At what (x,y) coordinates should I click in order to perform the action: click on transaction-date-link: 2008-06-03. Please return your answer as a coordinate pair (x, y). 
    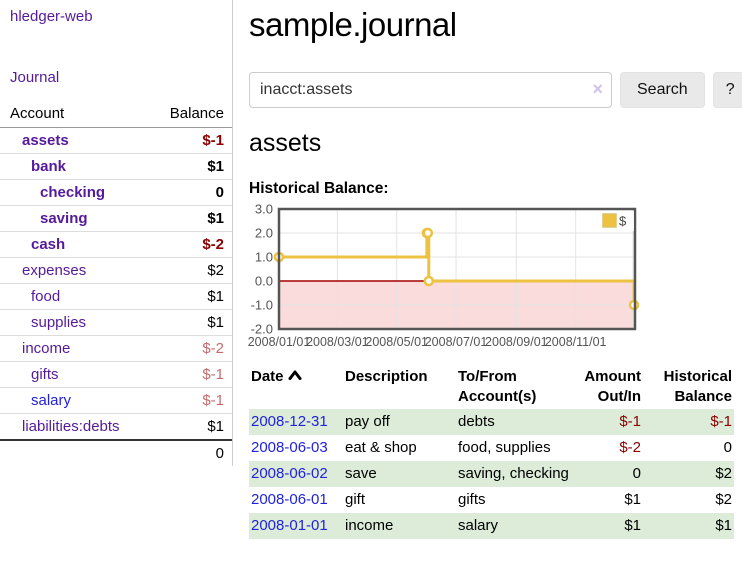
    Looking at the image, I should click on (289, 447).